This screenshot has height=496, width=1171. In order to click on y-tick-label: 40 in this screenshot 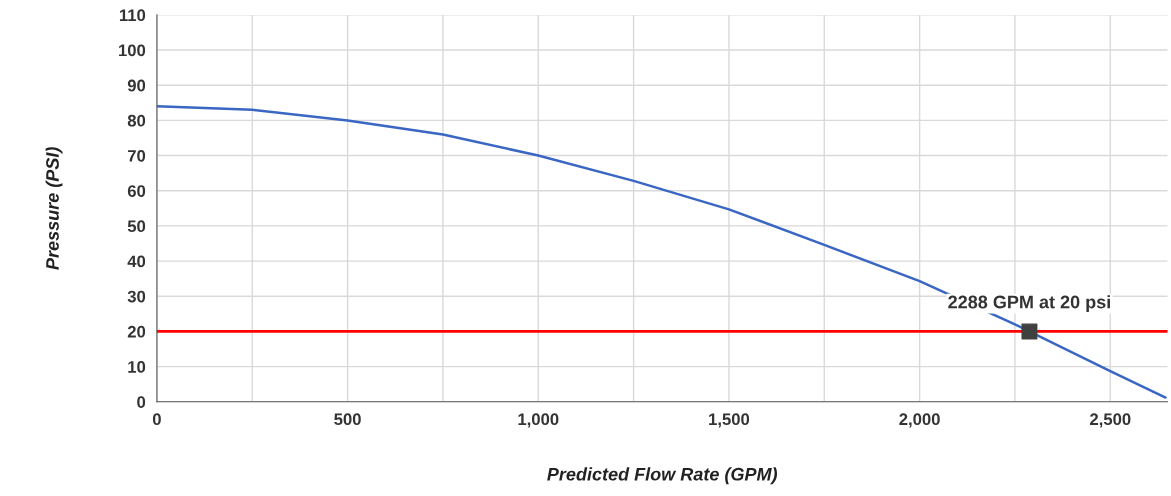, I will do `click(136, 261)`.